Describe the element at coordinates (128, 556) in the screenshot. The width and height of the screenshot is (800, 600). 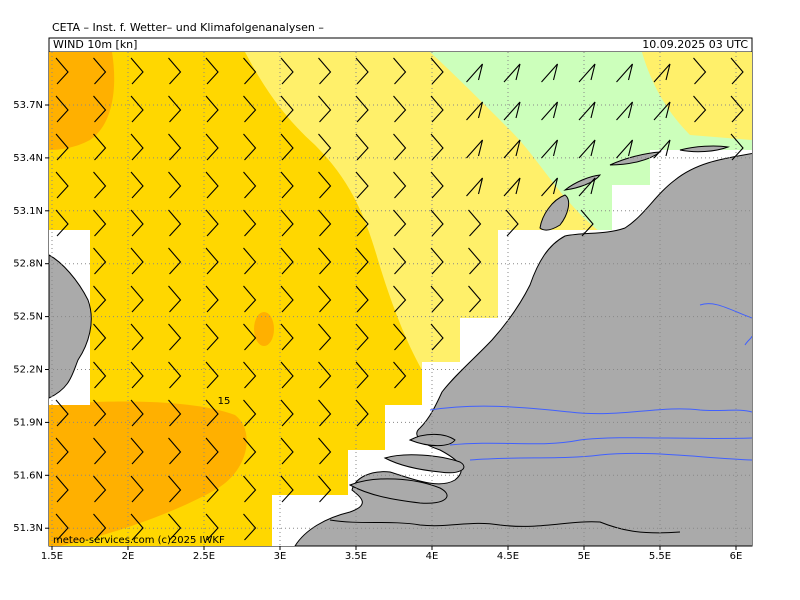
I see `lon-label: 2E` at that location.